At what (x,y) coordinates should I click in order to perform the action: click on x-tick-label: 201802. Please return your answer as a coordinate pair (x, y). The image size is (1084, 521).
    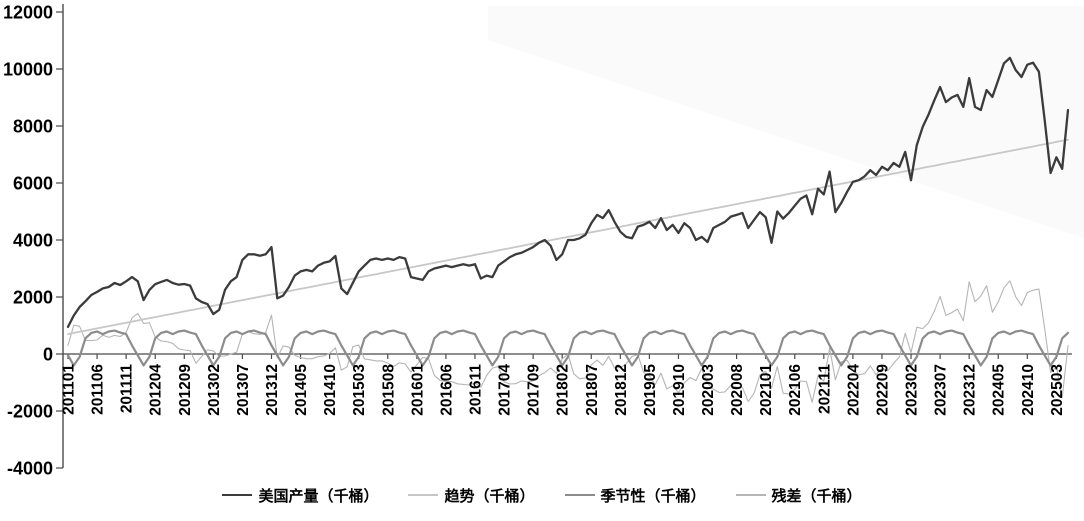
    Looking at the image, I should click on (563, 390).